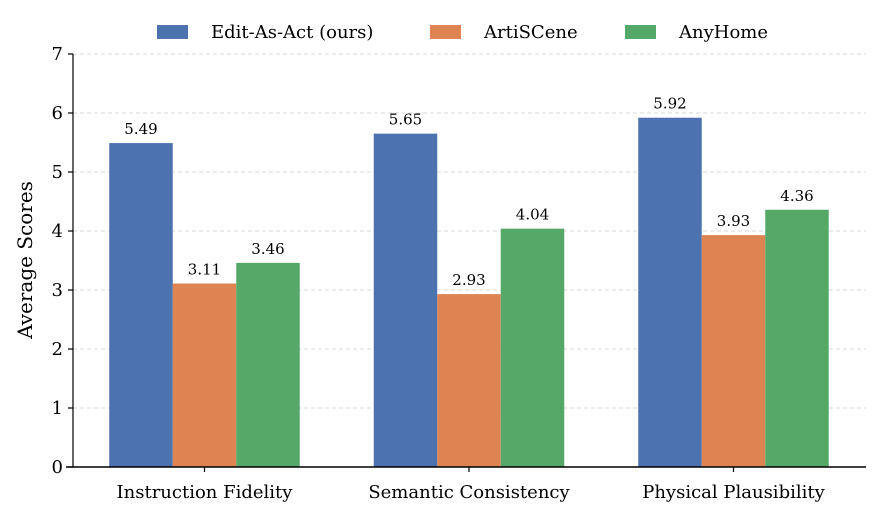 This screenshot has width=880, height=519. Describe the element at coordinates (25, 260) in the screenshot. I see `y-axis-label: Average Scores` at that location.